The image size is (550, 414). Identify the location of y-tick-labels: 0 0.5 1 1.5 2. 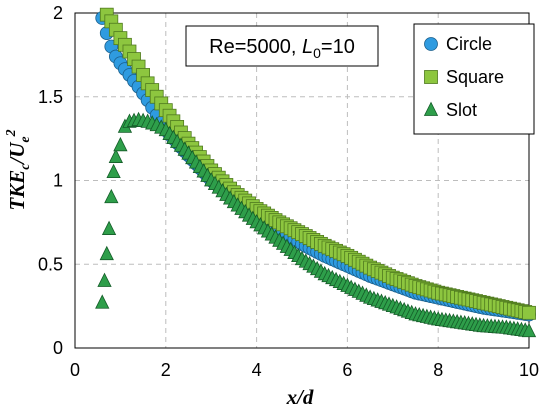
(50, 180).